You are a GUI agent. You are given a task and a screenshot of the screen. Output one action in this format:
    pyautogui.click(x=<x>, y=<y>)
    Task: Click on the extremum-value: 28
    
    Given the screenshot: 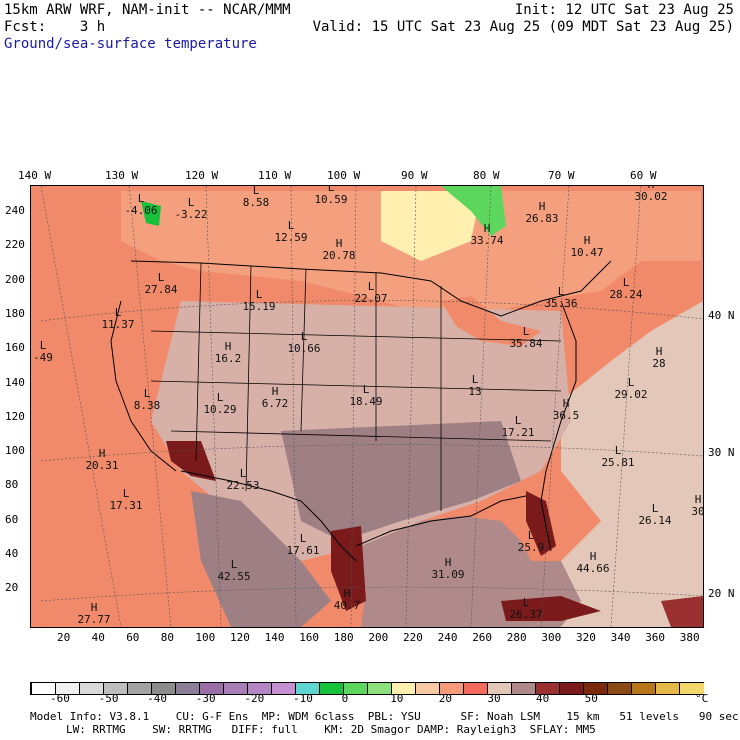 What is the action you would take?
    pyautogui.click(x=658, y=363)
    